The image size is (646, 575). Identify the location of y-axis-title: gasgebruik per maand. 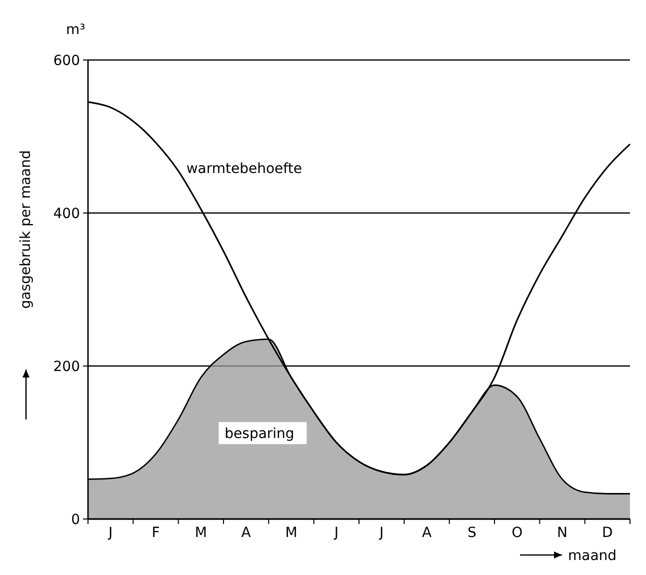
(26, 229).